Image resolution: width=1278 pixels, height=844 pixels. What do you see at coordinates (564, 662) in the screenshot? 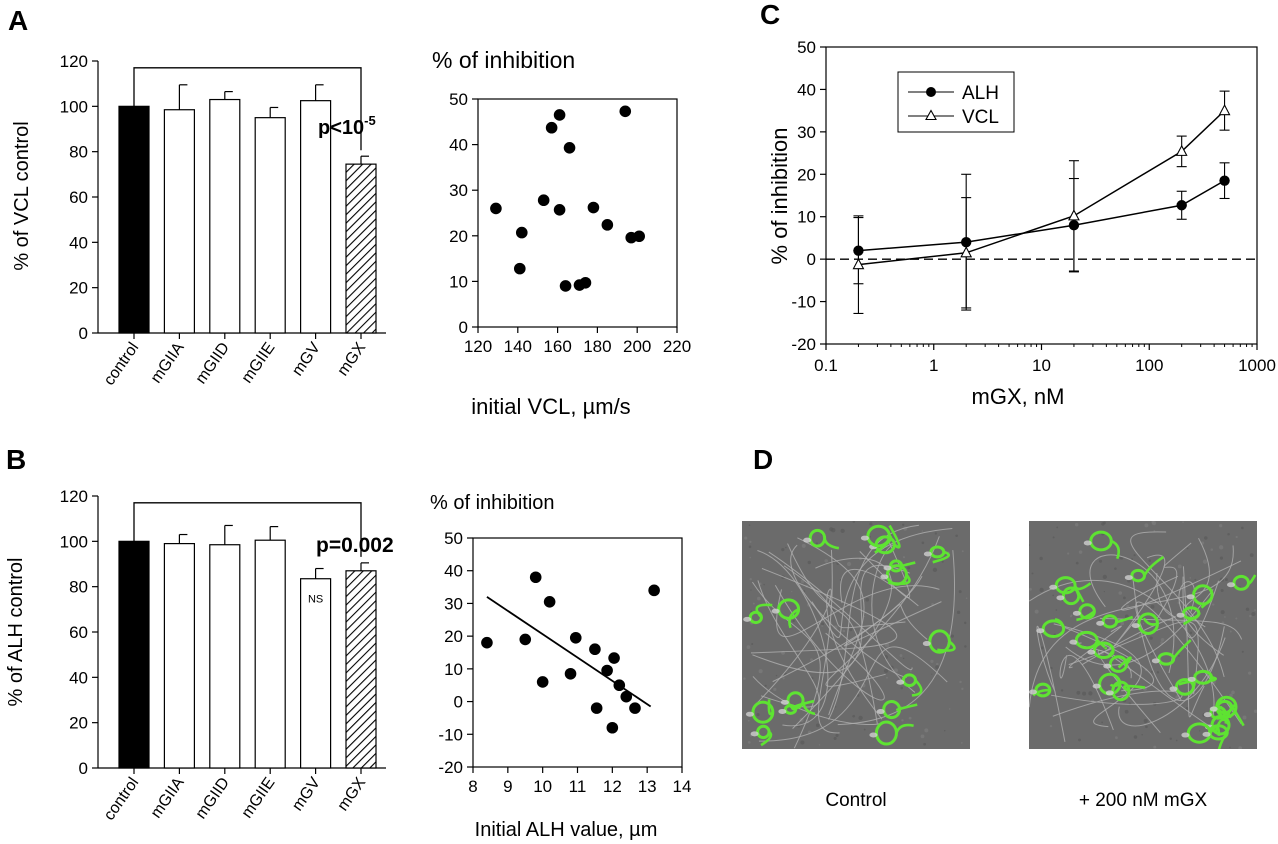
I see `chart-b-scatter-marks: -20 -10 0 10 20 30 40 50 8 9 10 11 12 13 14` at bounding box center [564, 662].